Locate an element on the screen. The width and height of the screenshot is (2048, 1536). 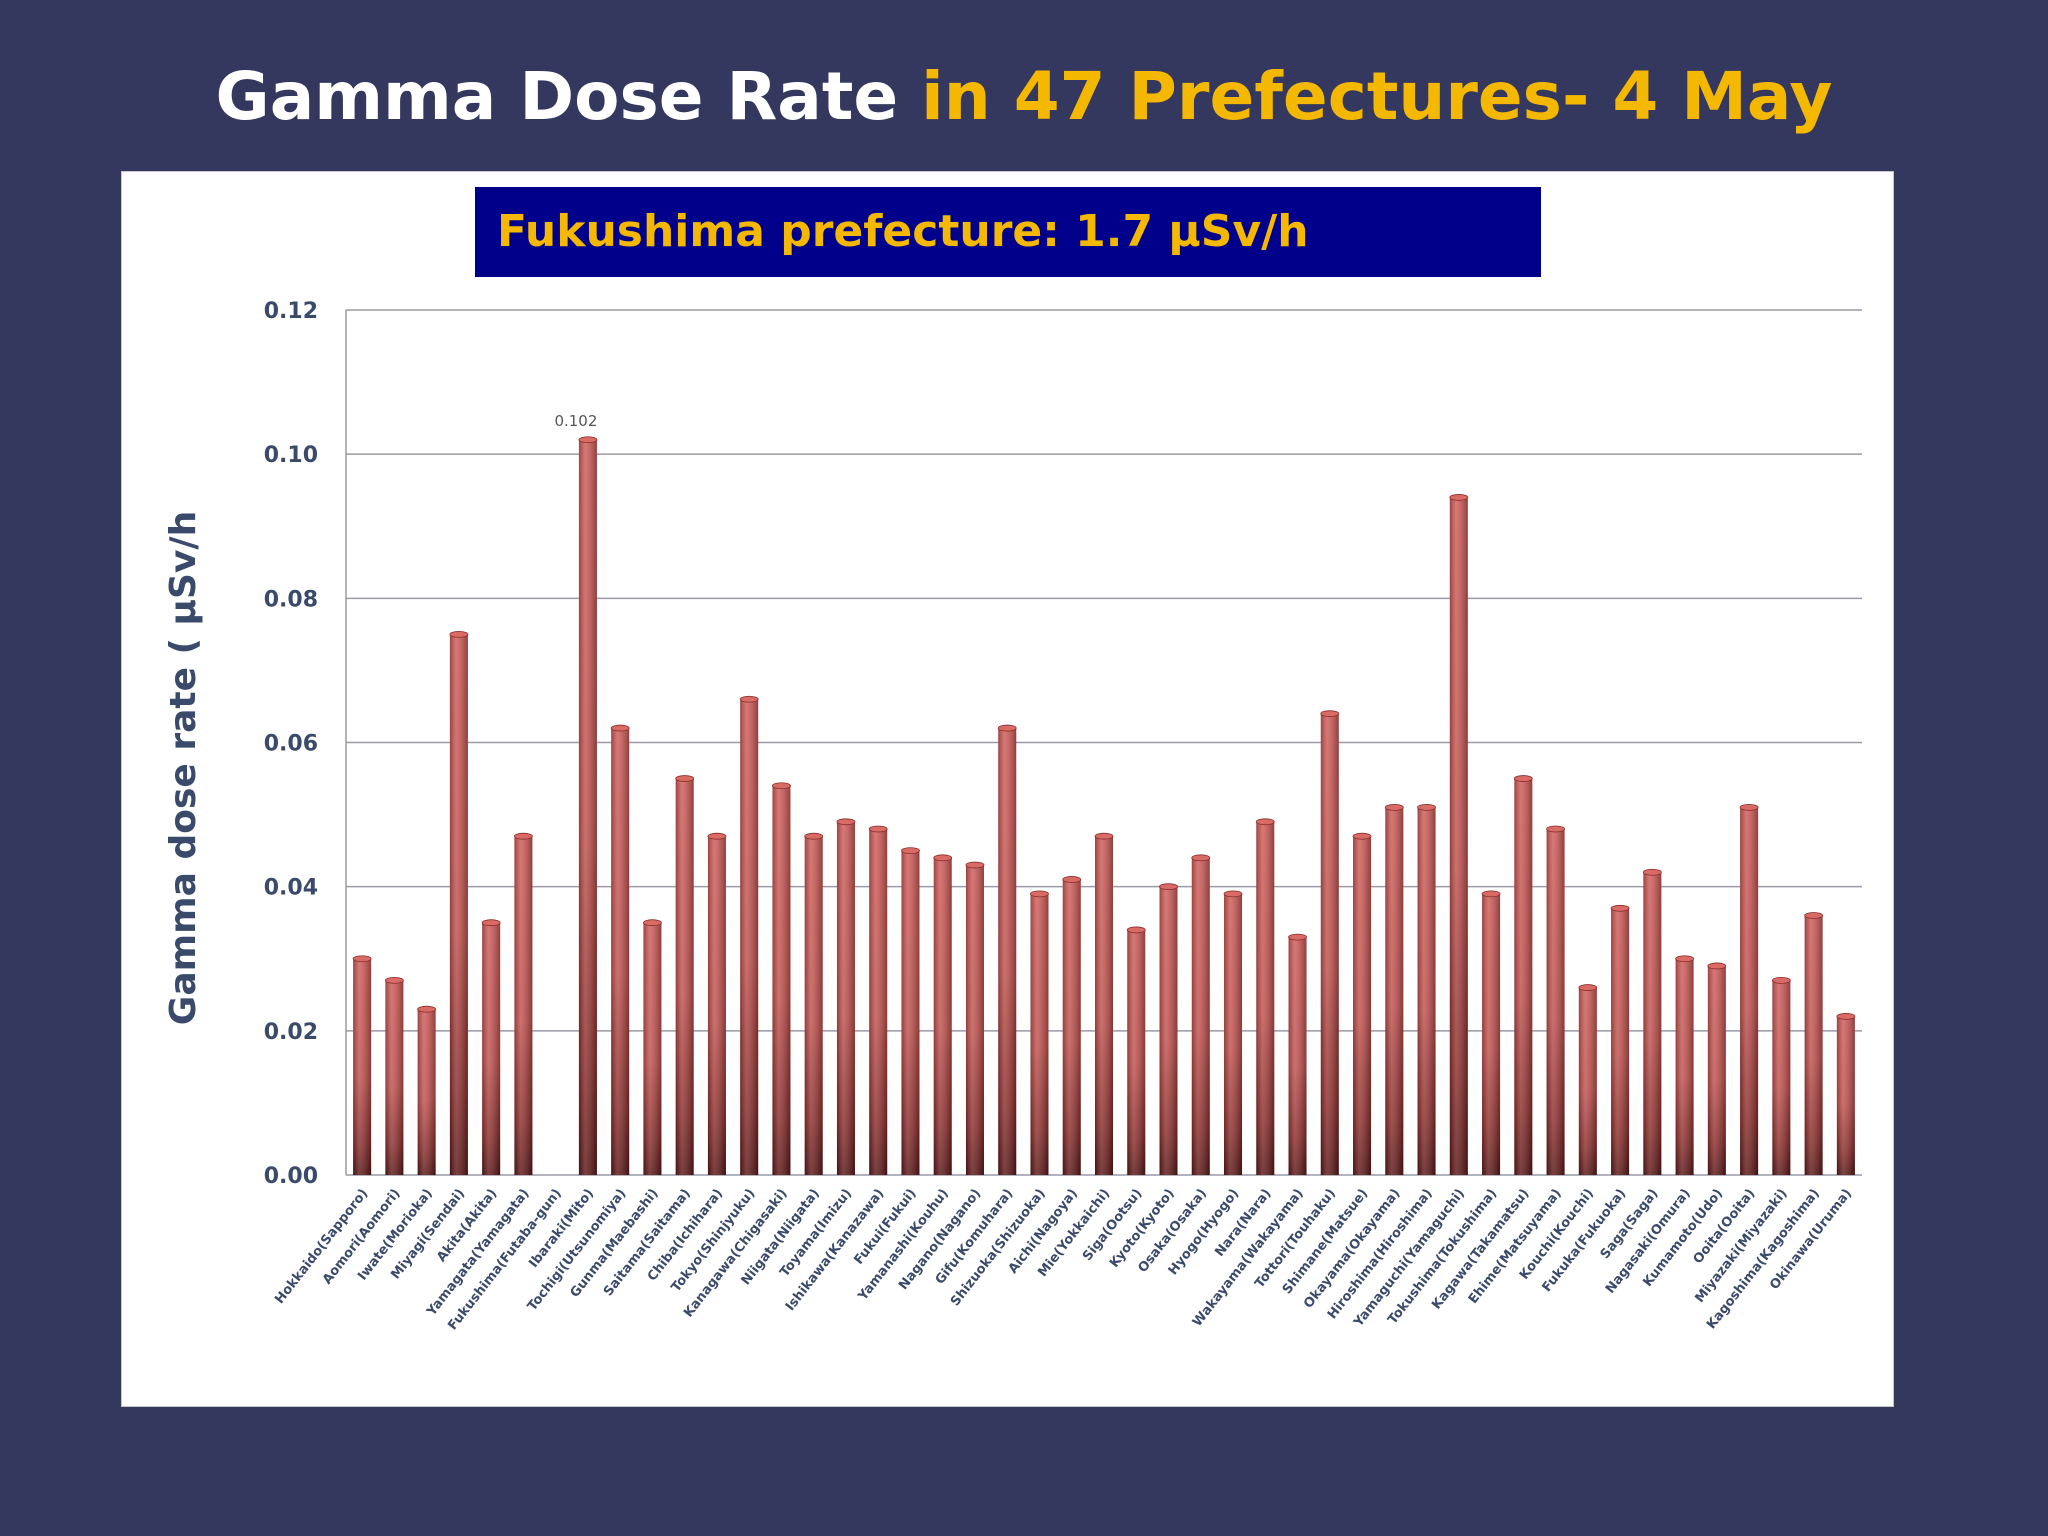
y-axis-ticks: 0.00 0.02 0.04 0.06 0.08 0.10 0.12 is located at coordinates (291, 744).